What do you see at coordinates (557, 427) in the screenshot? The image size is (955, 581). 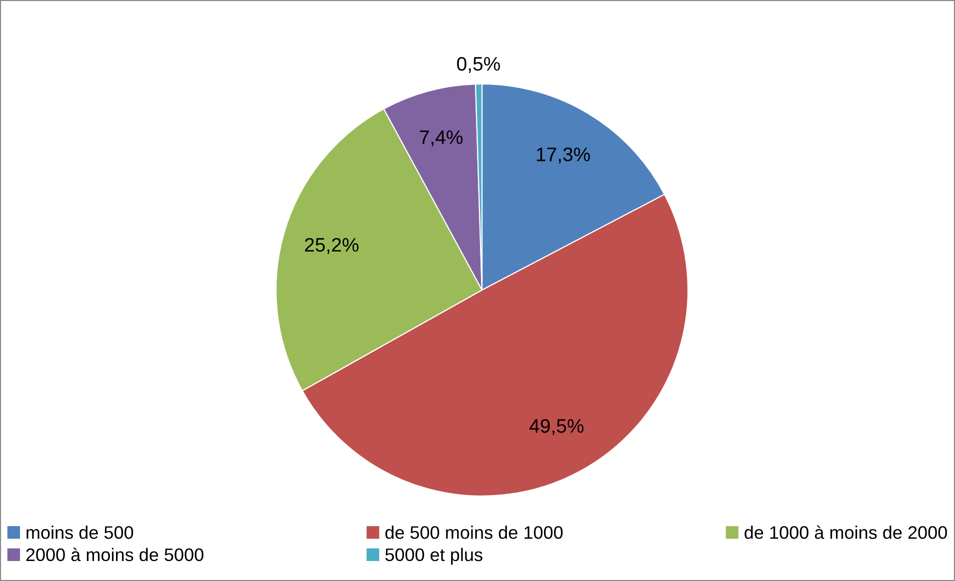 I see `data-label: 49,5%` at bounding box center [557, 427].